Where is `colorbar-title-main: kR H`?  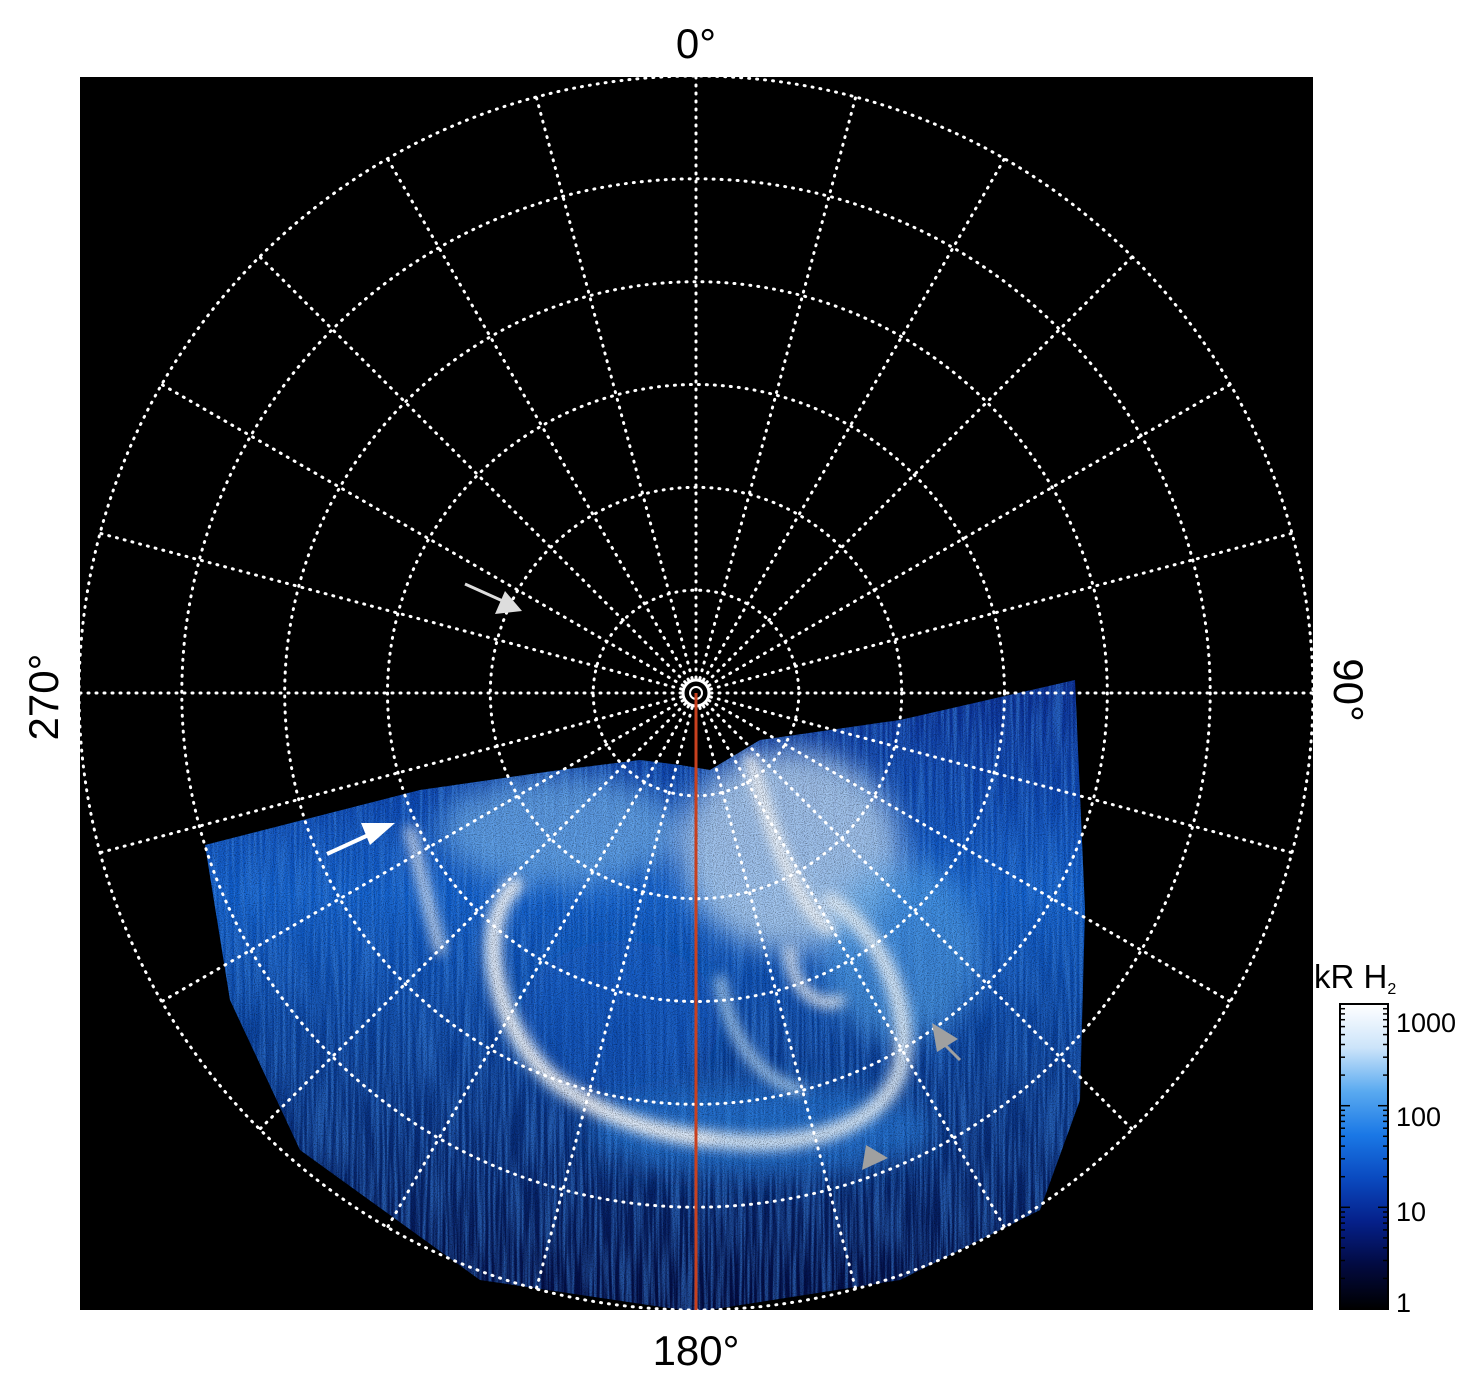
colorbar-title-main: kR H is located at coordinates (1350, 976).